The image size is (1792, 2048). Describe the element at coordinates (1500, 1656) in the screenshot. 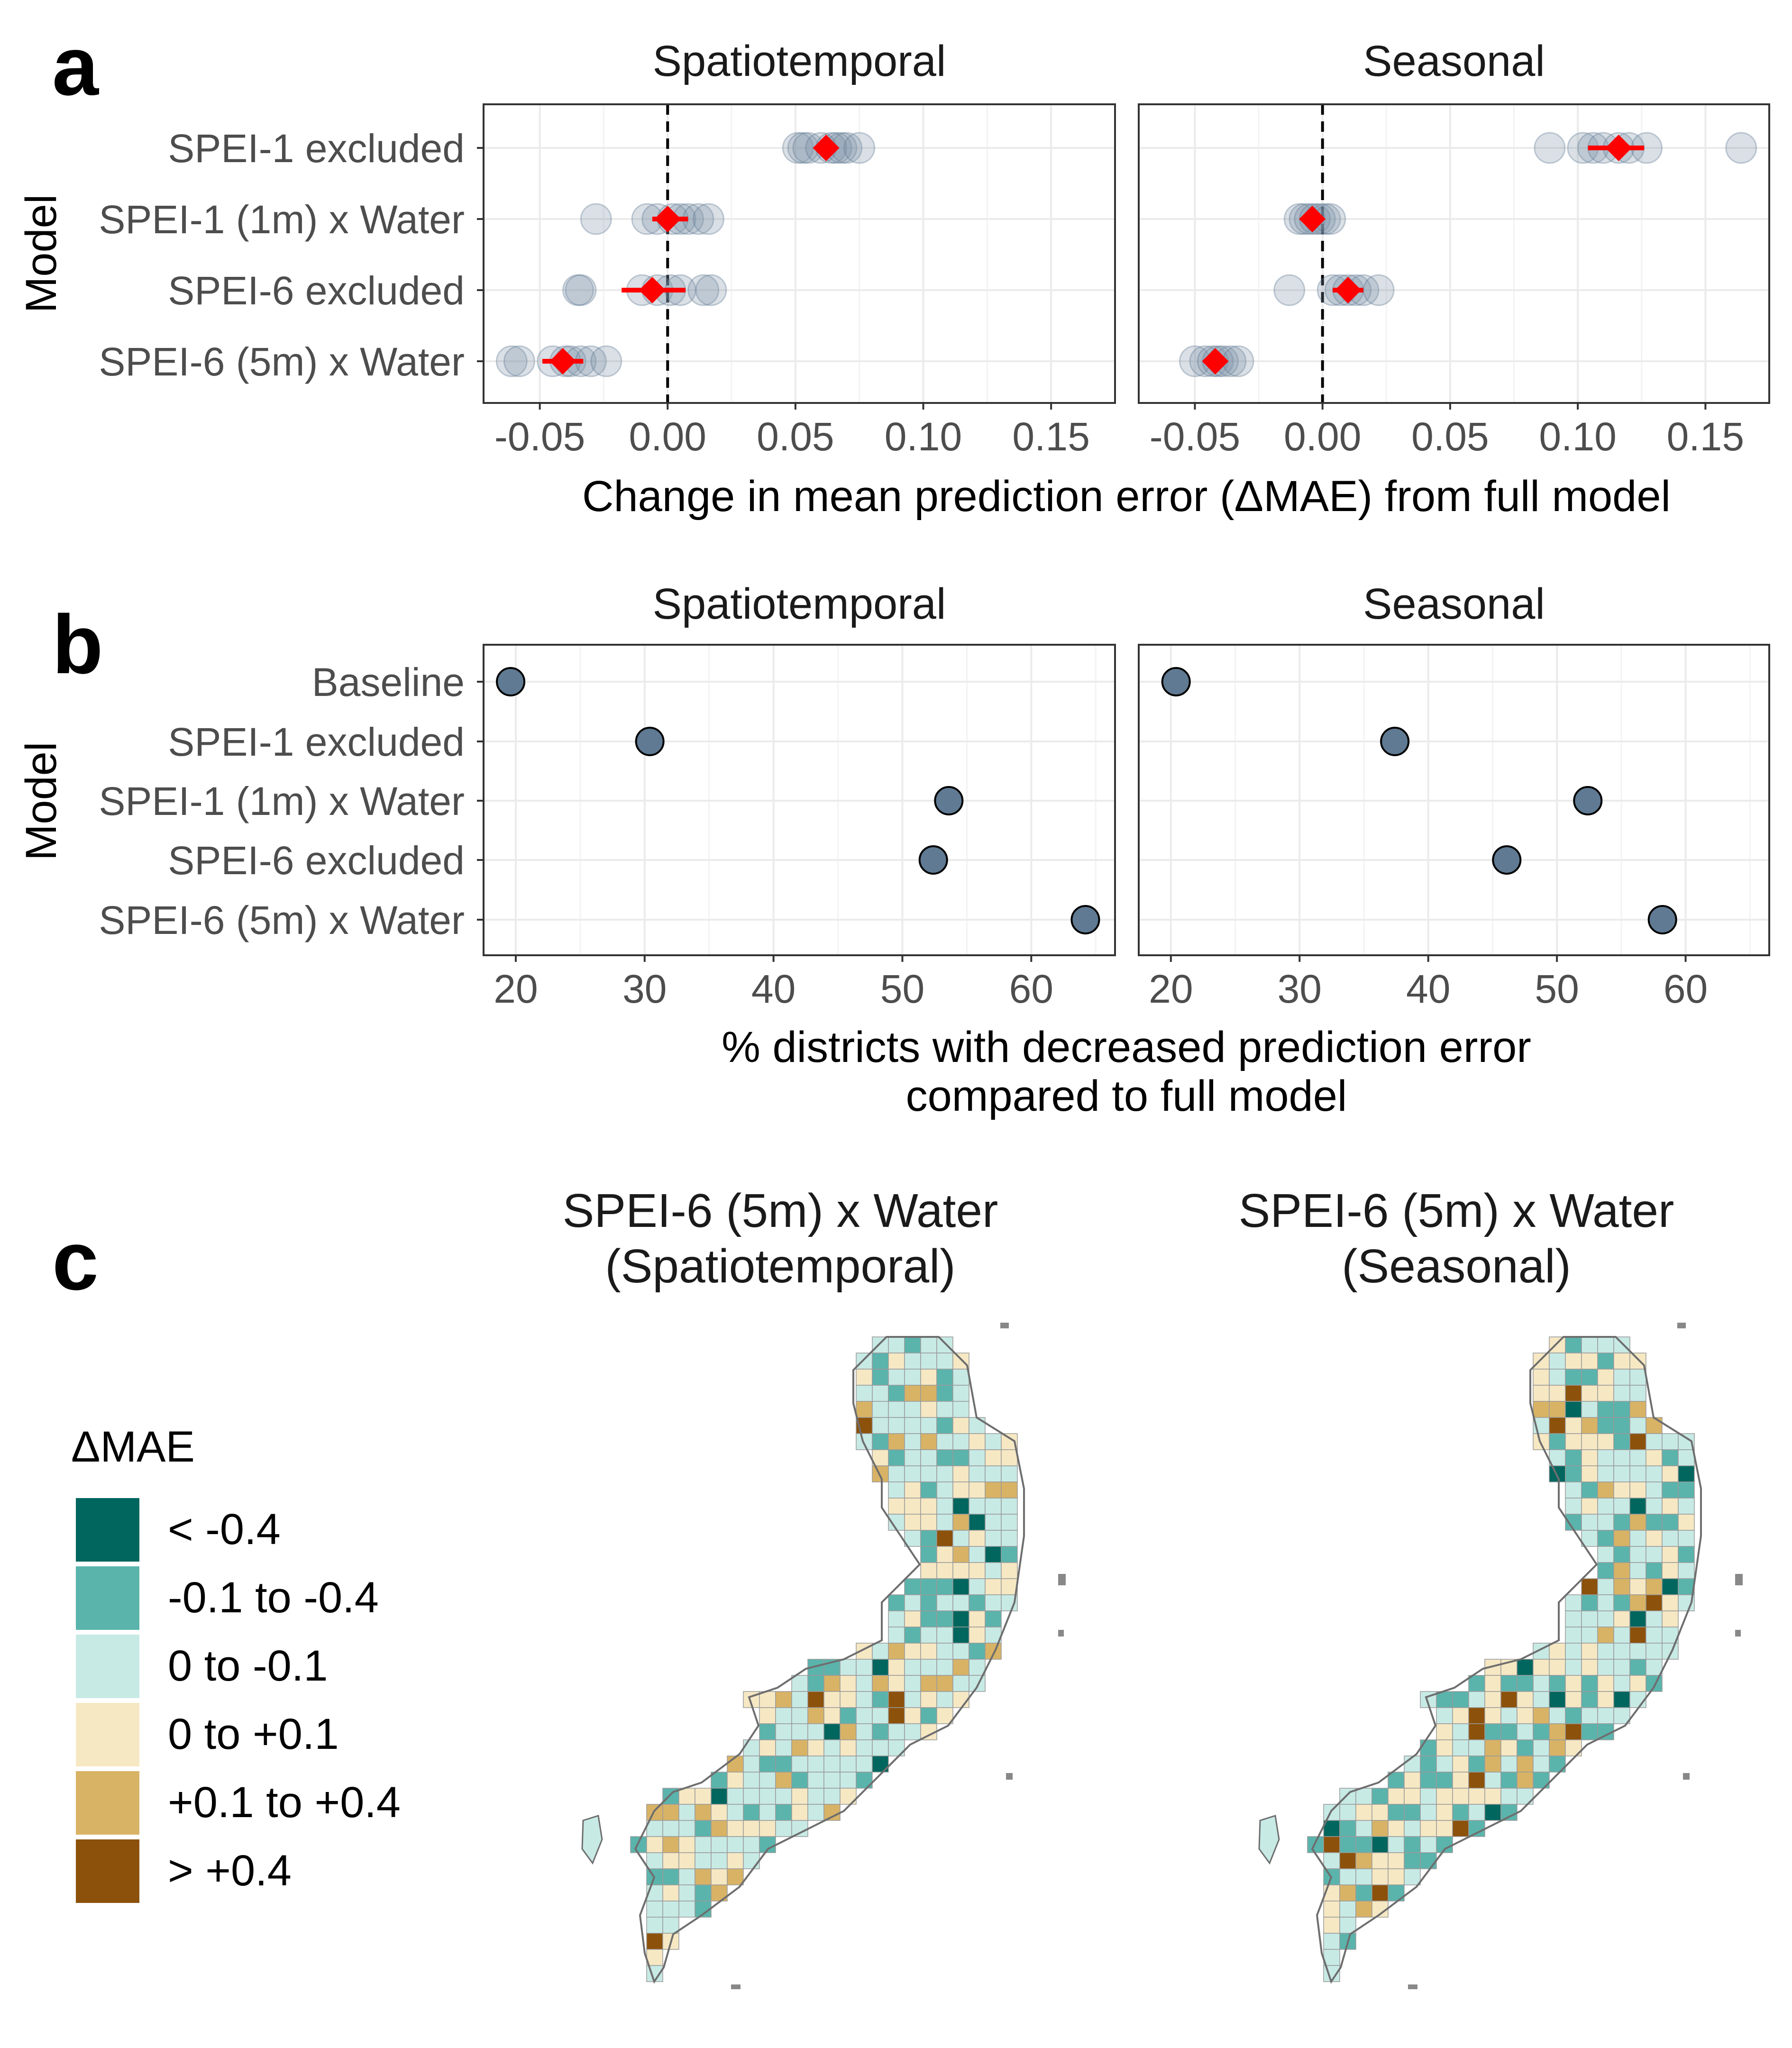

I see `map-seasonal` at that location.